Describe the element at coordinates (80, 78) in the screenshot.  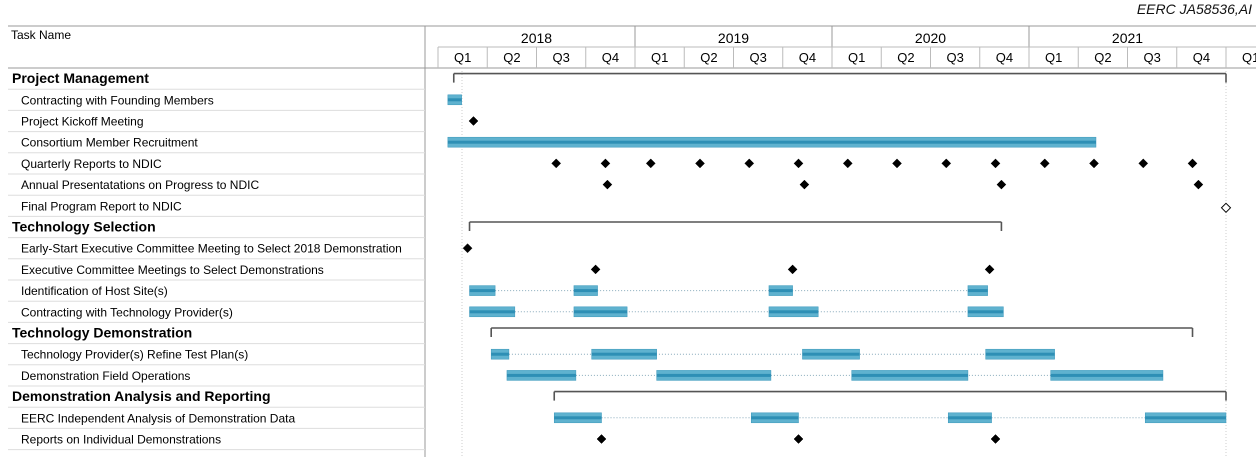
I see `phase-label: Project Management` at that location.